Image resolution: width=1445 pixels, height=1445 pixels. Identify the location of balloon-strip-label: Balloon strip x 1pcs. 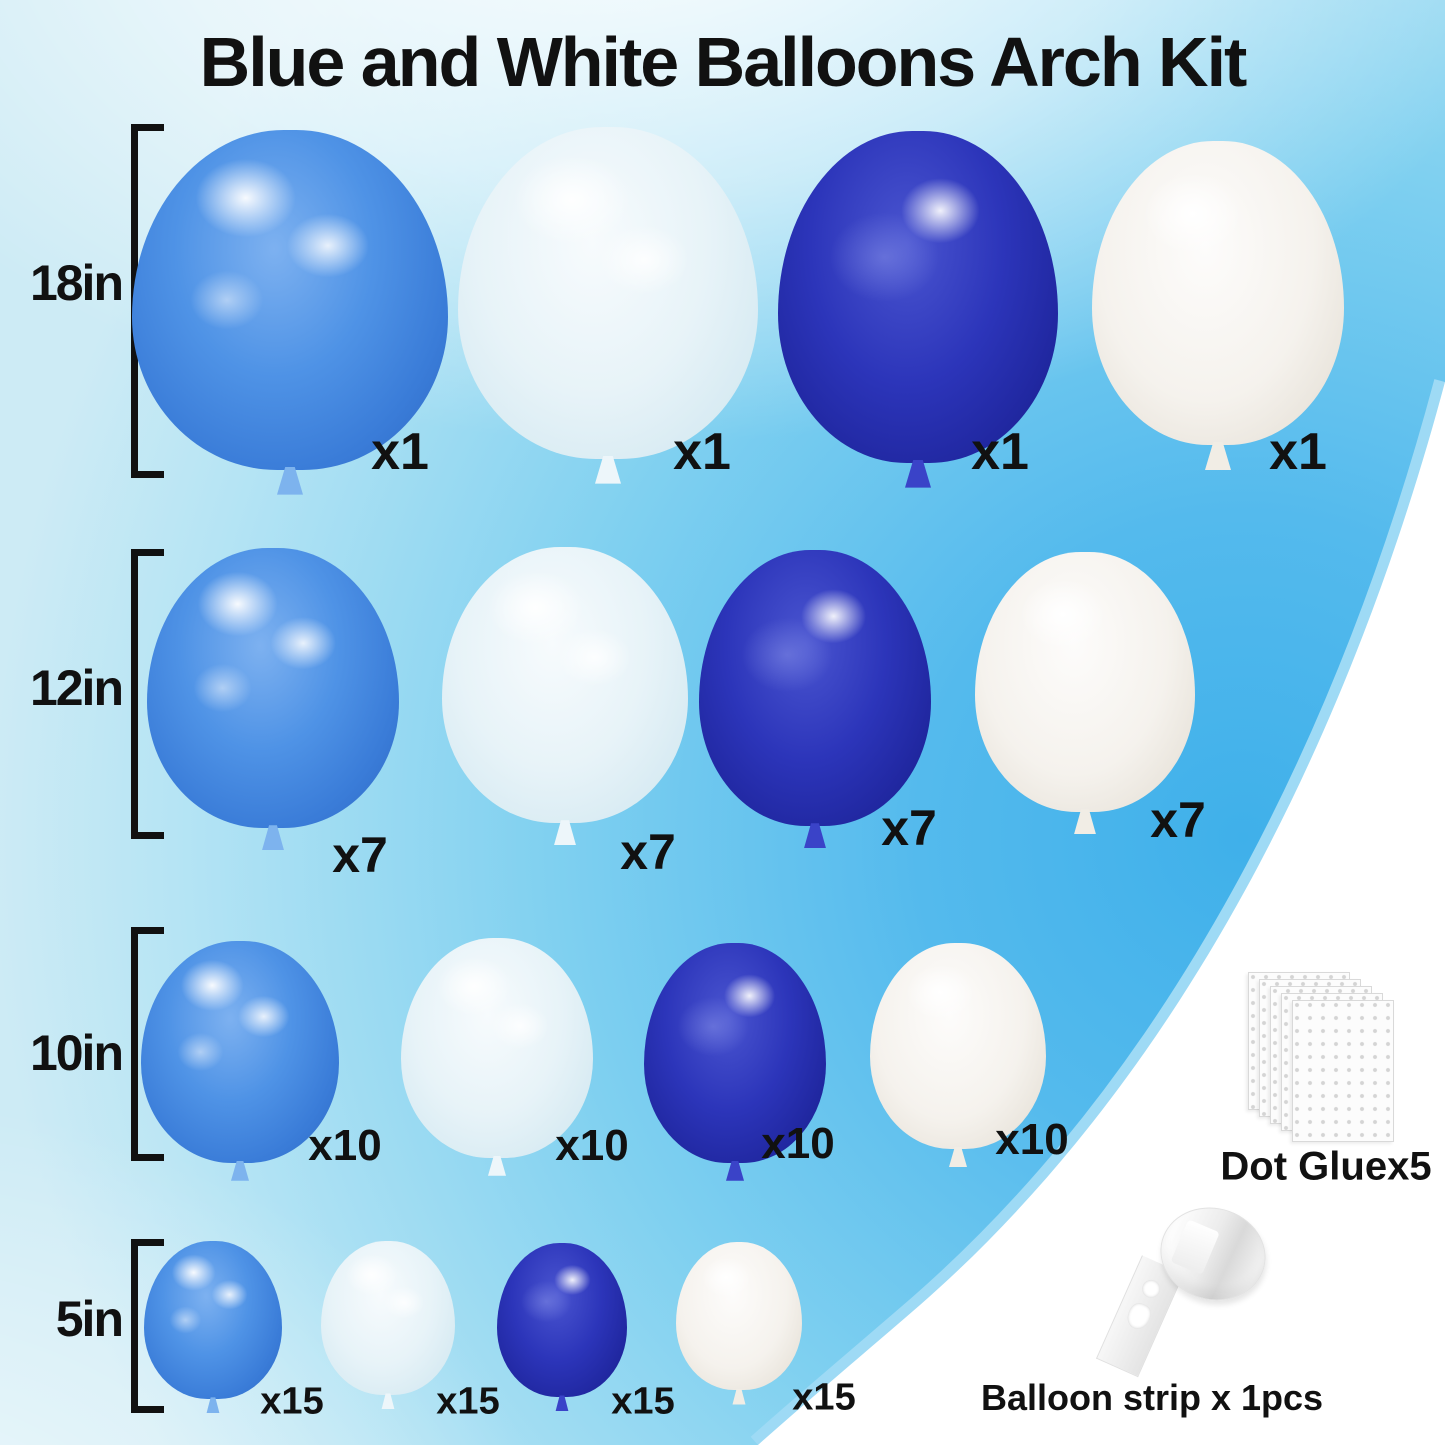
(1152, 1397).